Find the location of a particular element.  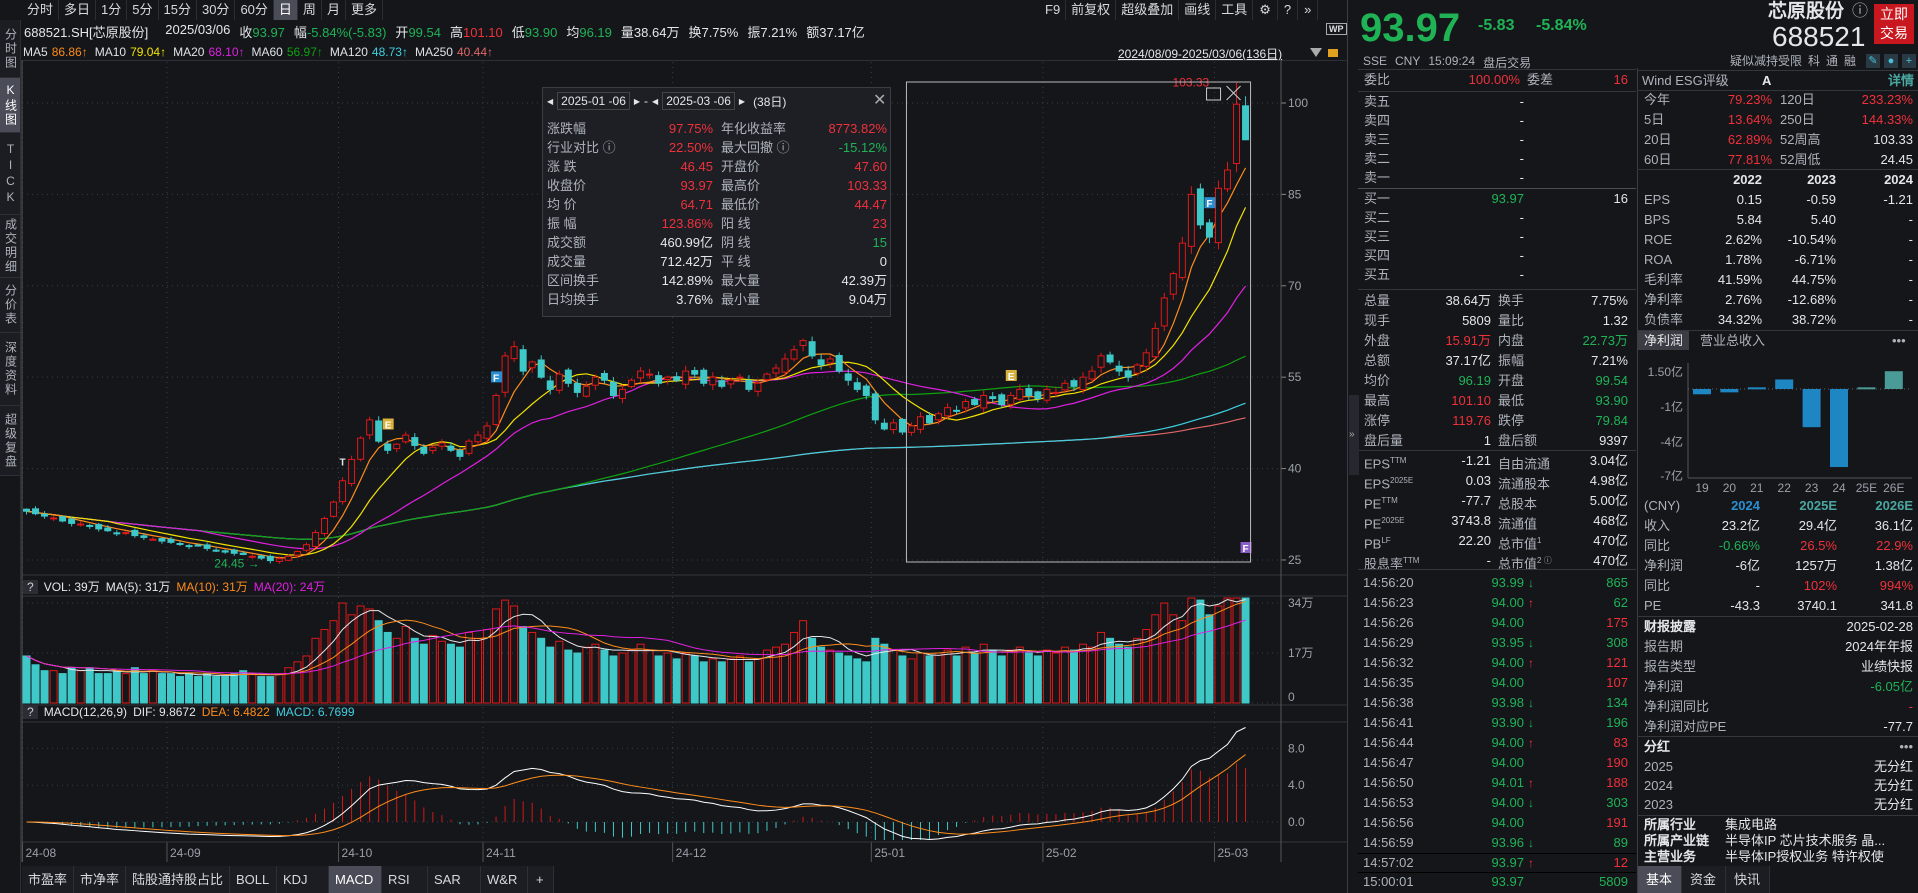

esg-detail-link: 详情 is located at coordinates (1900, 80).